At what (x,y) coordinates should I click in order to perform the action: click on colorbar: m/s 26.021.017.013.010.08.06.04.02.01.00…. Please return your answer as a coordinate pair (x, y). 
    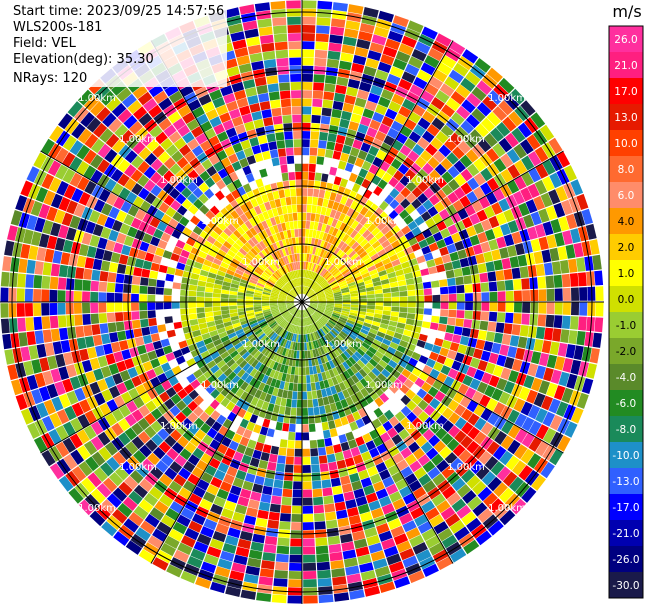
    Looking at the image, I should click on (626, 300).